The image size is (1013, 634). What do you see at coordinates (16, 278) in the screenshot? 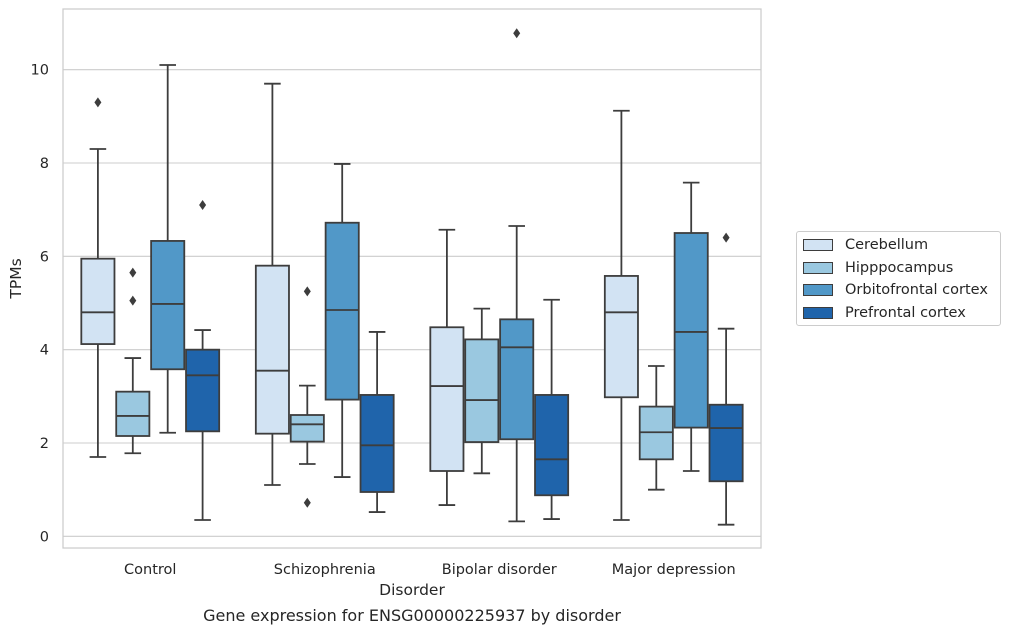
I see `y-axis-label: TPMs` at bounding box center [16, 278].